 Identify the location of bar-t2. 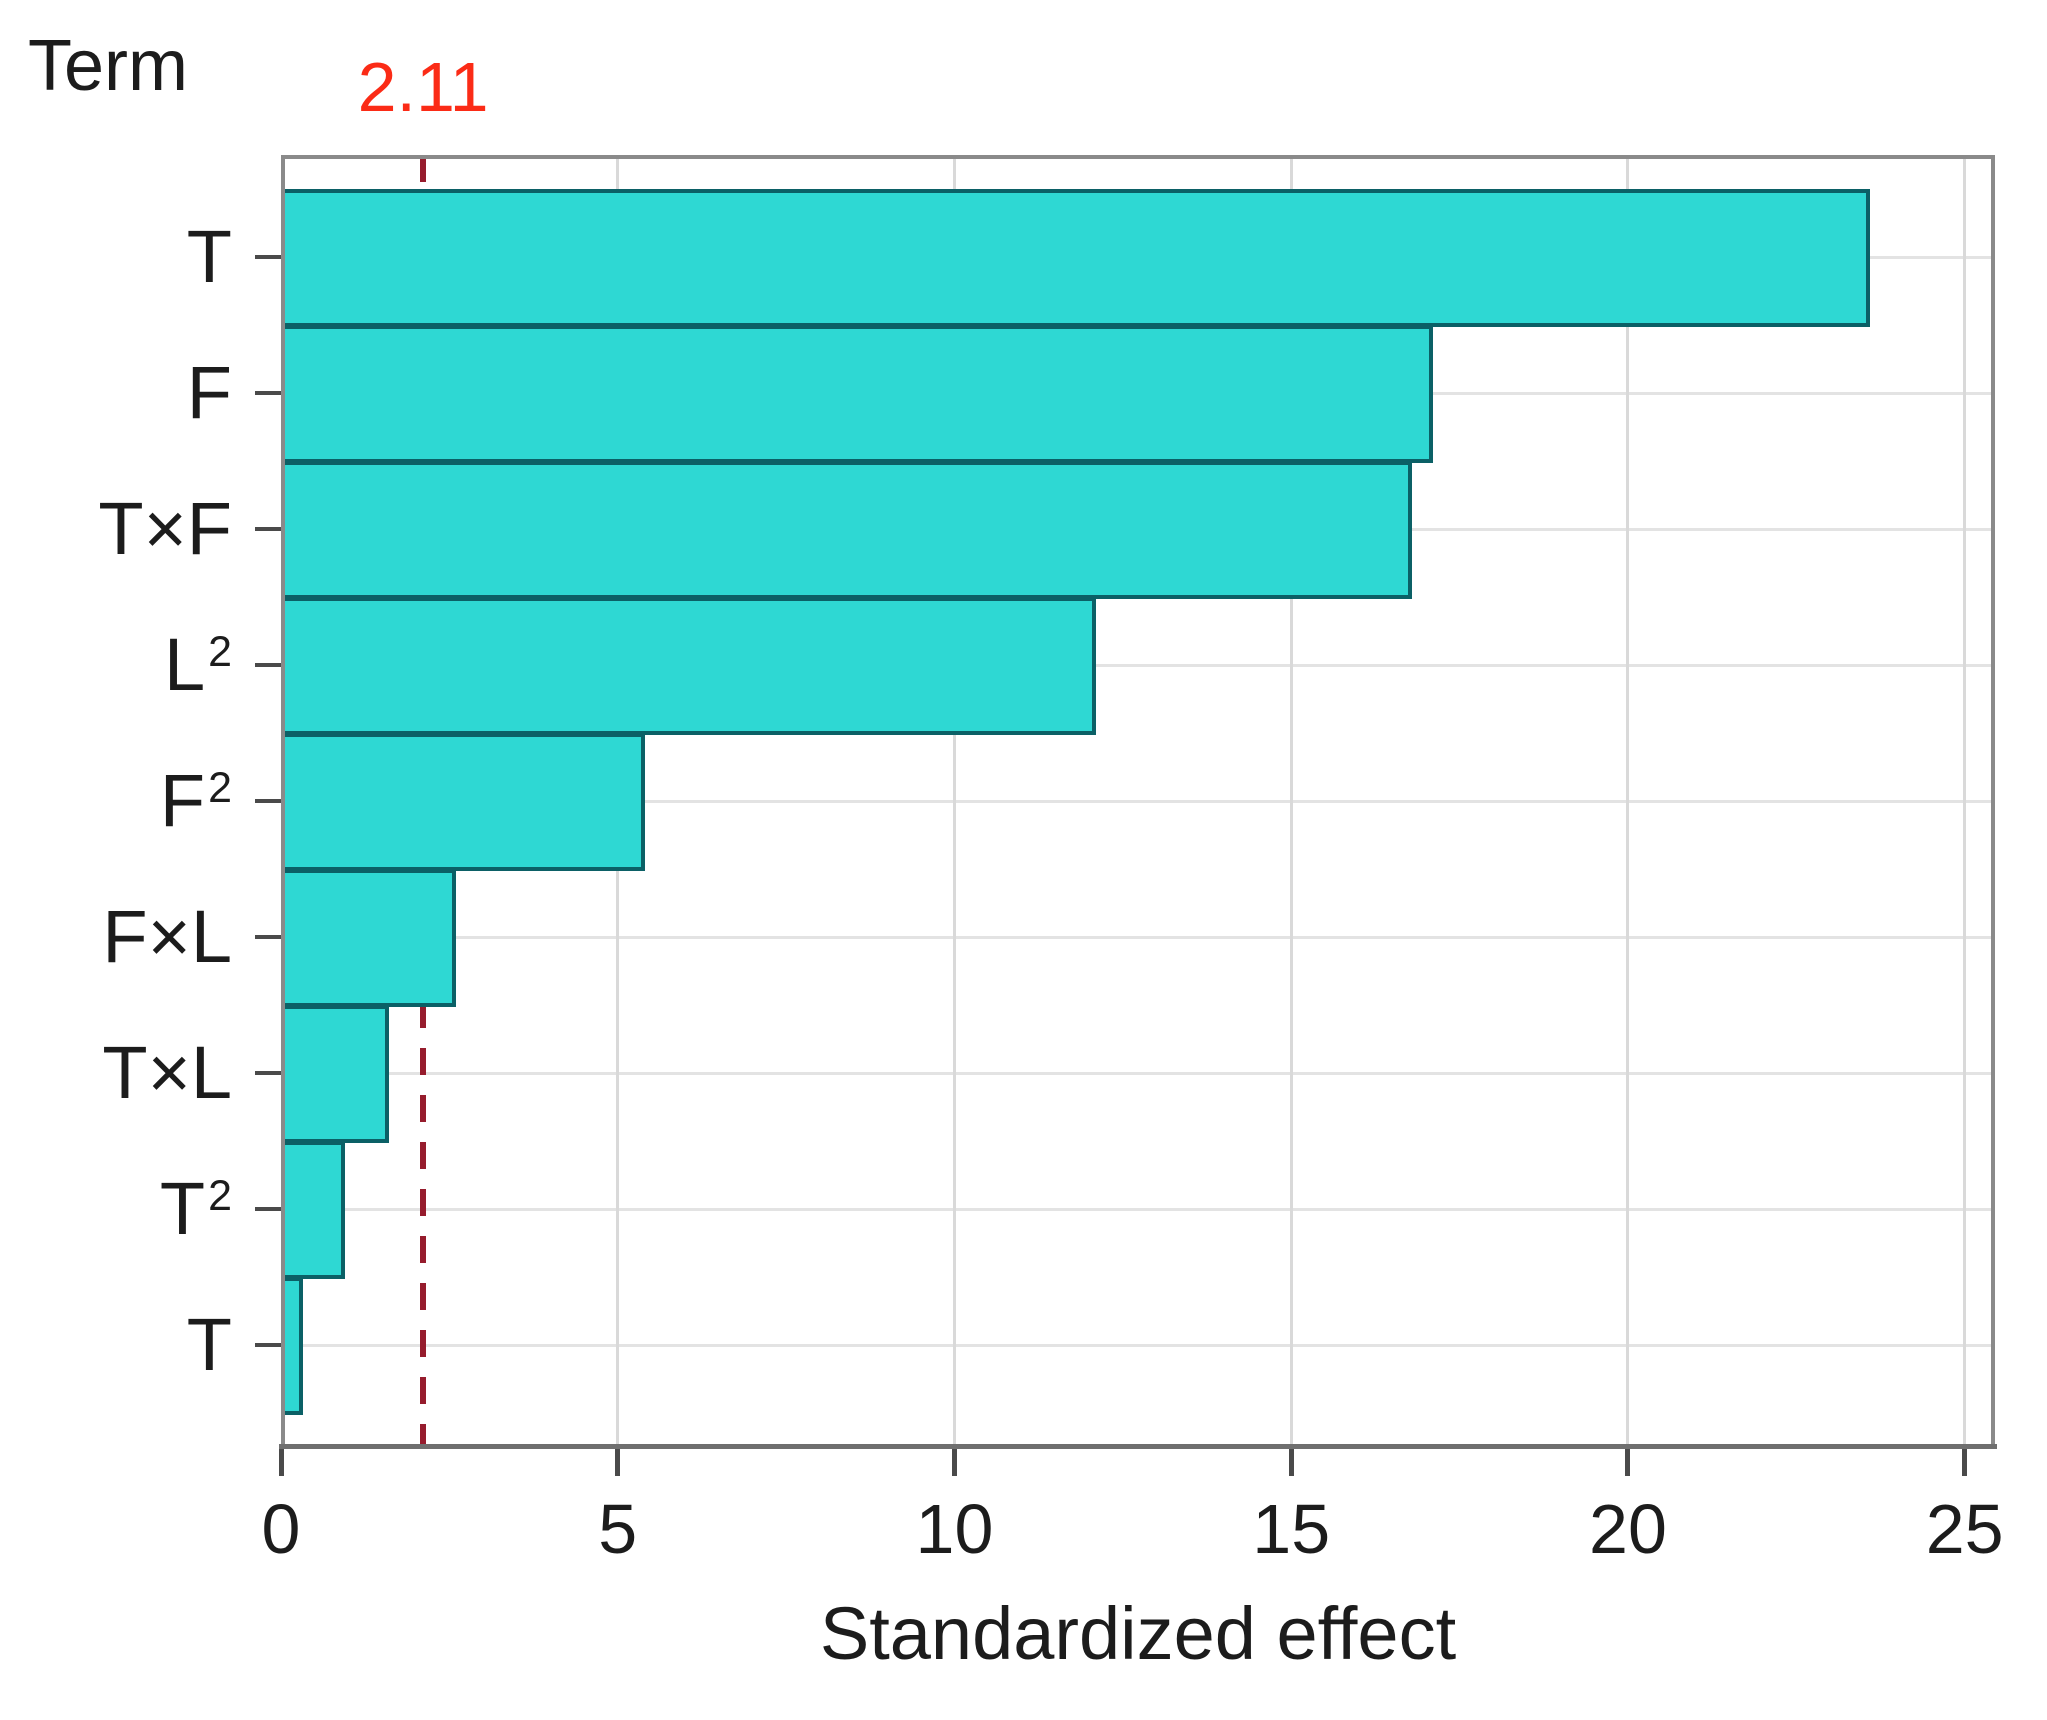
(313, 1210).